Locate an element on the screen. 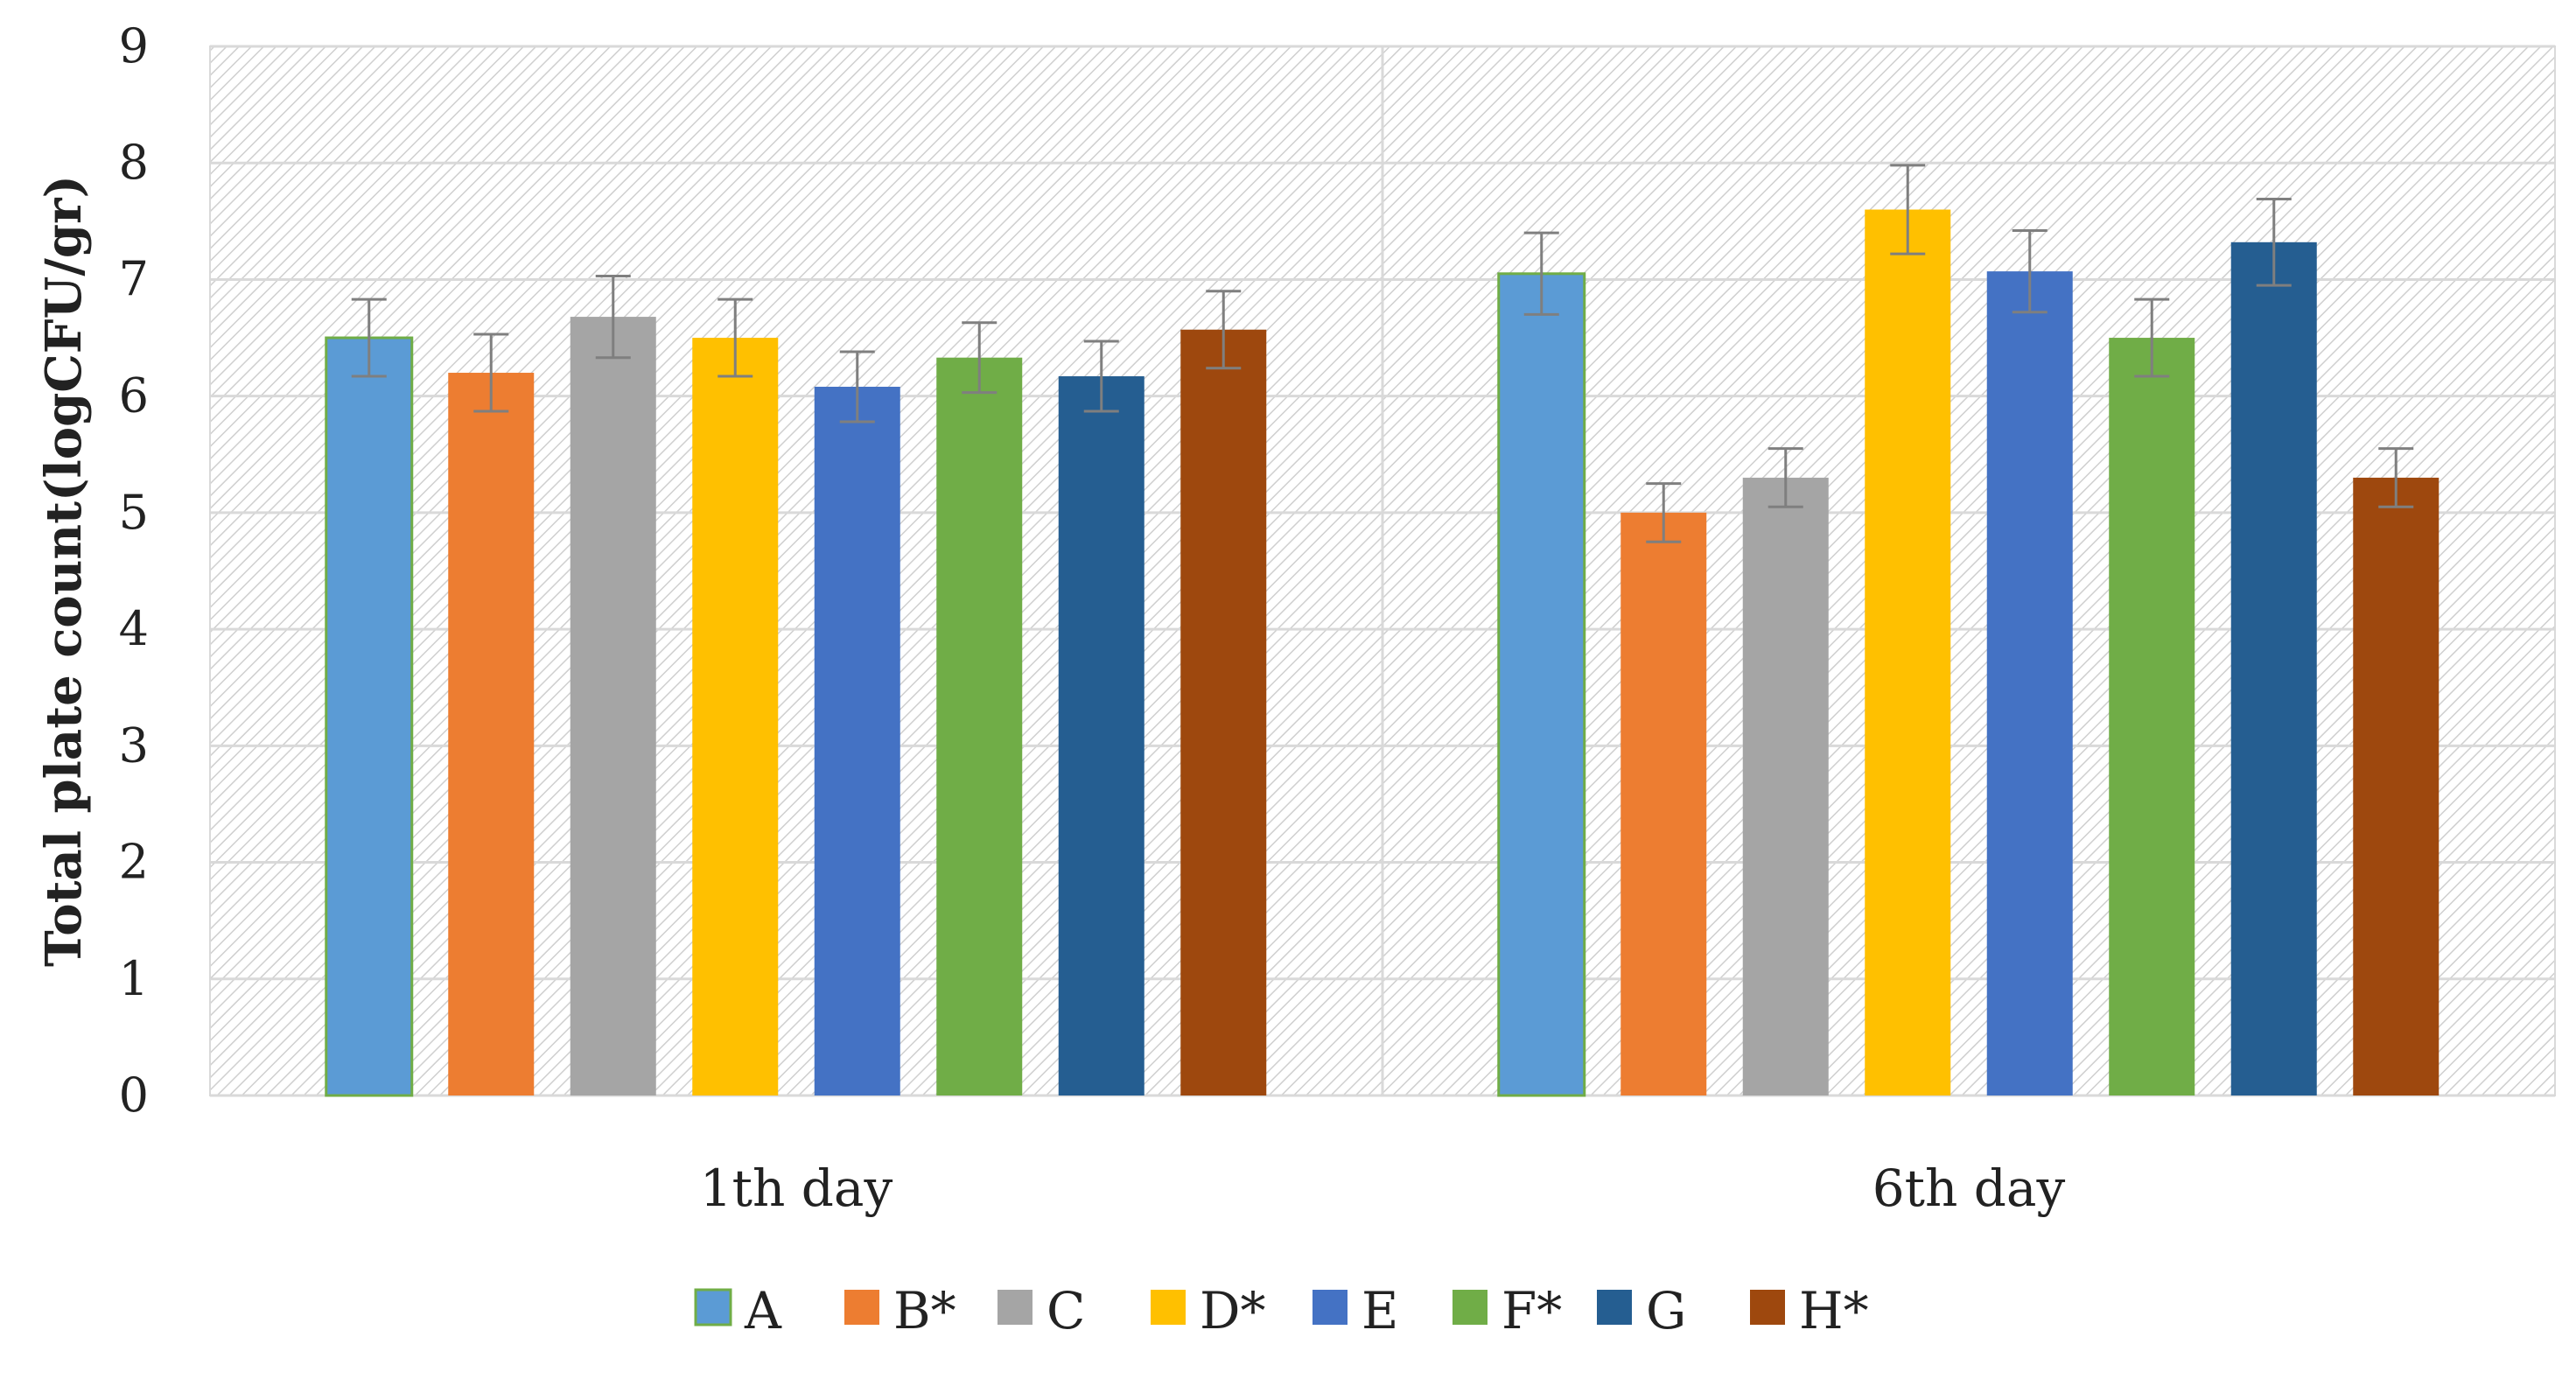 The width and height of the screenshot is (2576, 1379). y-tick-label: 1 is located at coordinates (134, 978).